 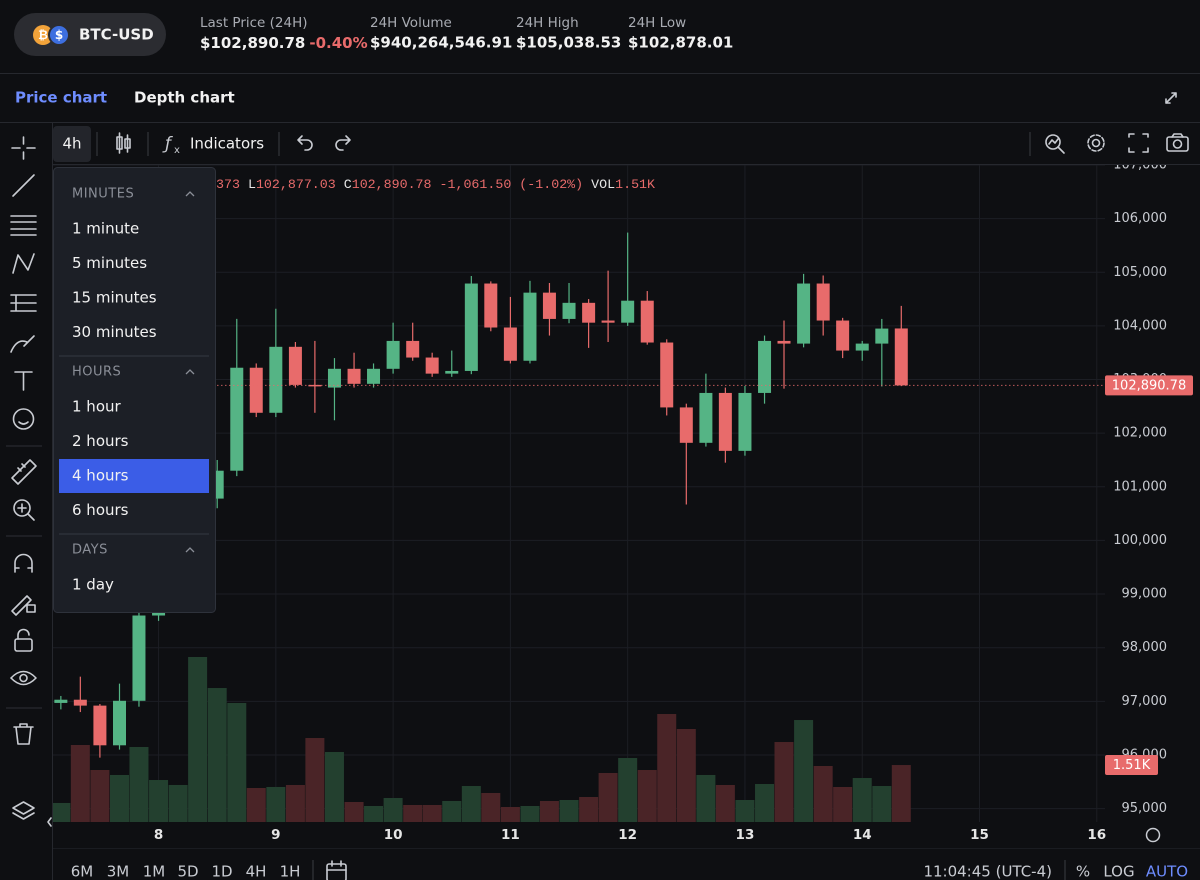 What do you see at coordinates (154, 871) in the screenshot?
I see `range-button: 1M` at bounding box center [154, 871].